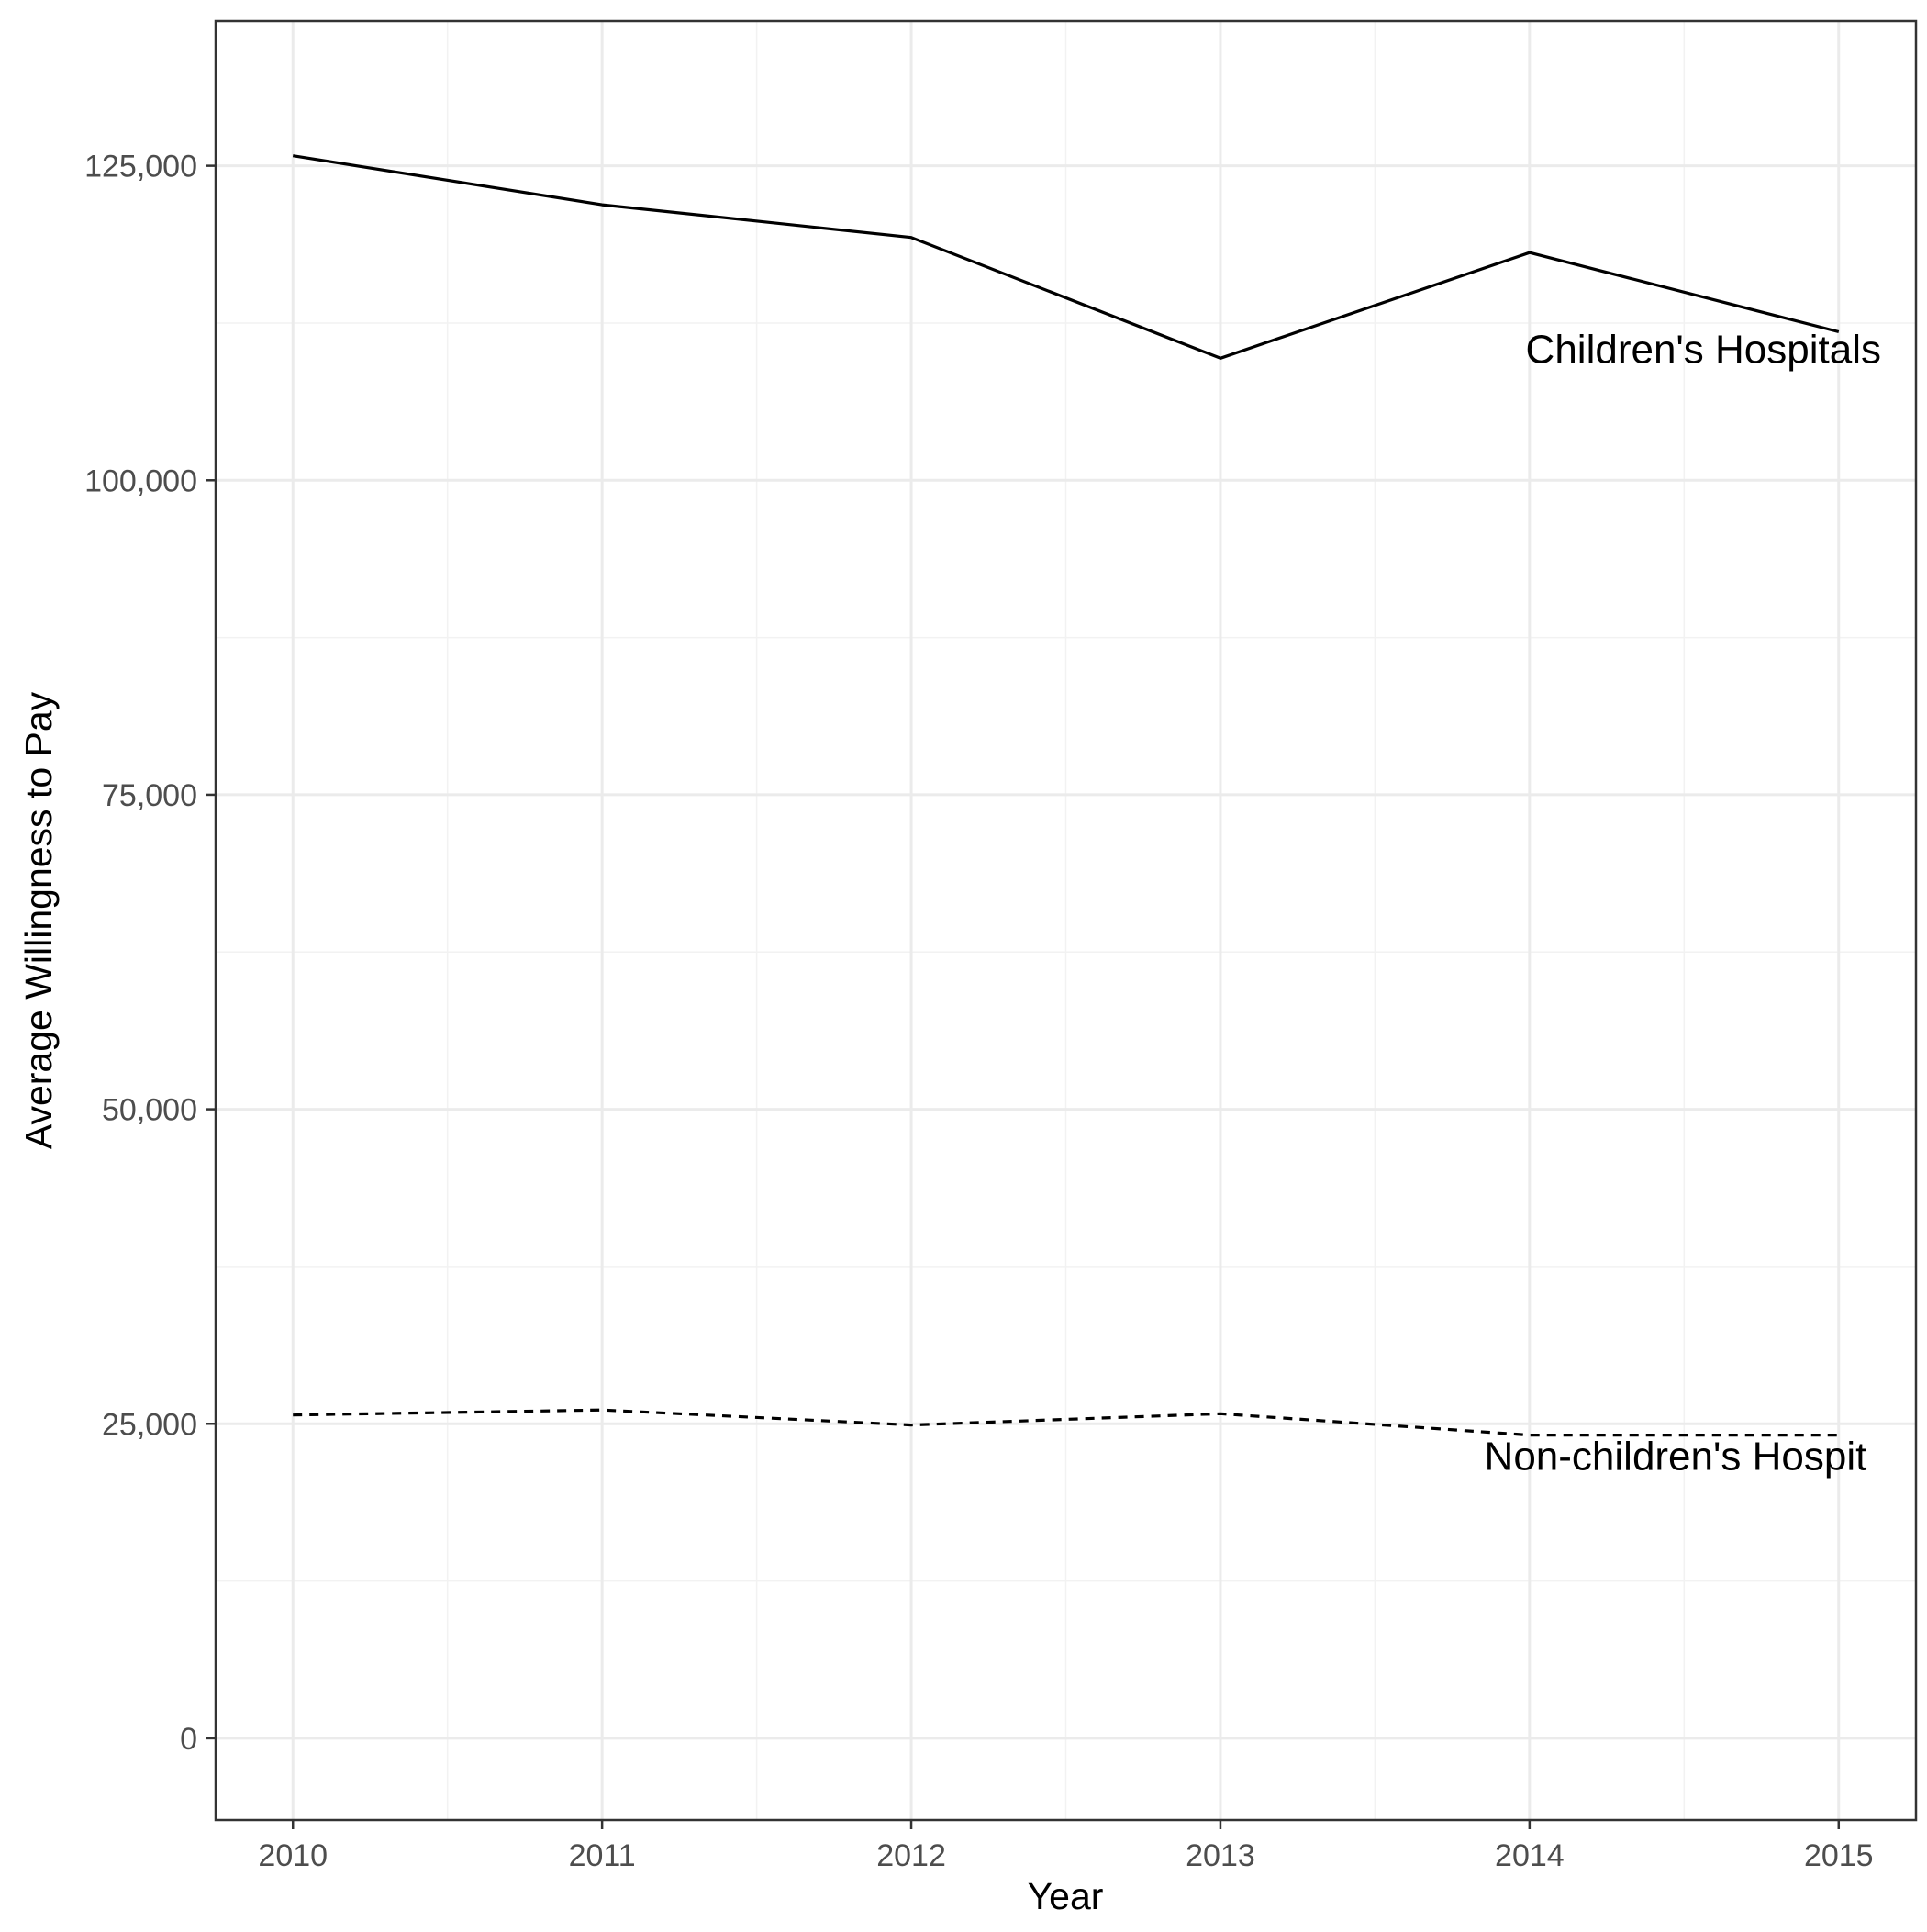 This screenshot has height=1932, width=1927. What do you see at coordinates (1530, 1855) in the screenshot?
I see `x-tick-label: 2014` at bounding box center [1530, 1855].